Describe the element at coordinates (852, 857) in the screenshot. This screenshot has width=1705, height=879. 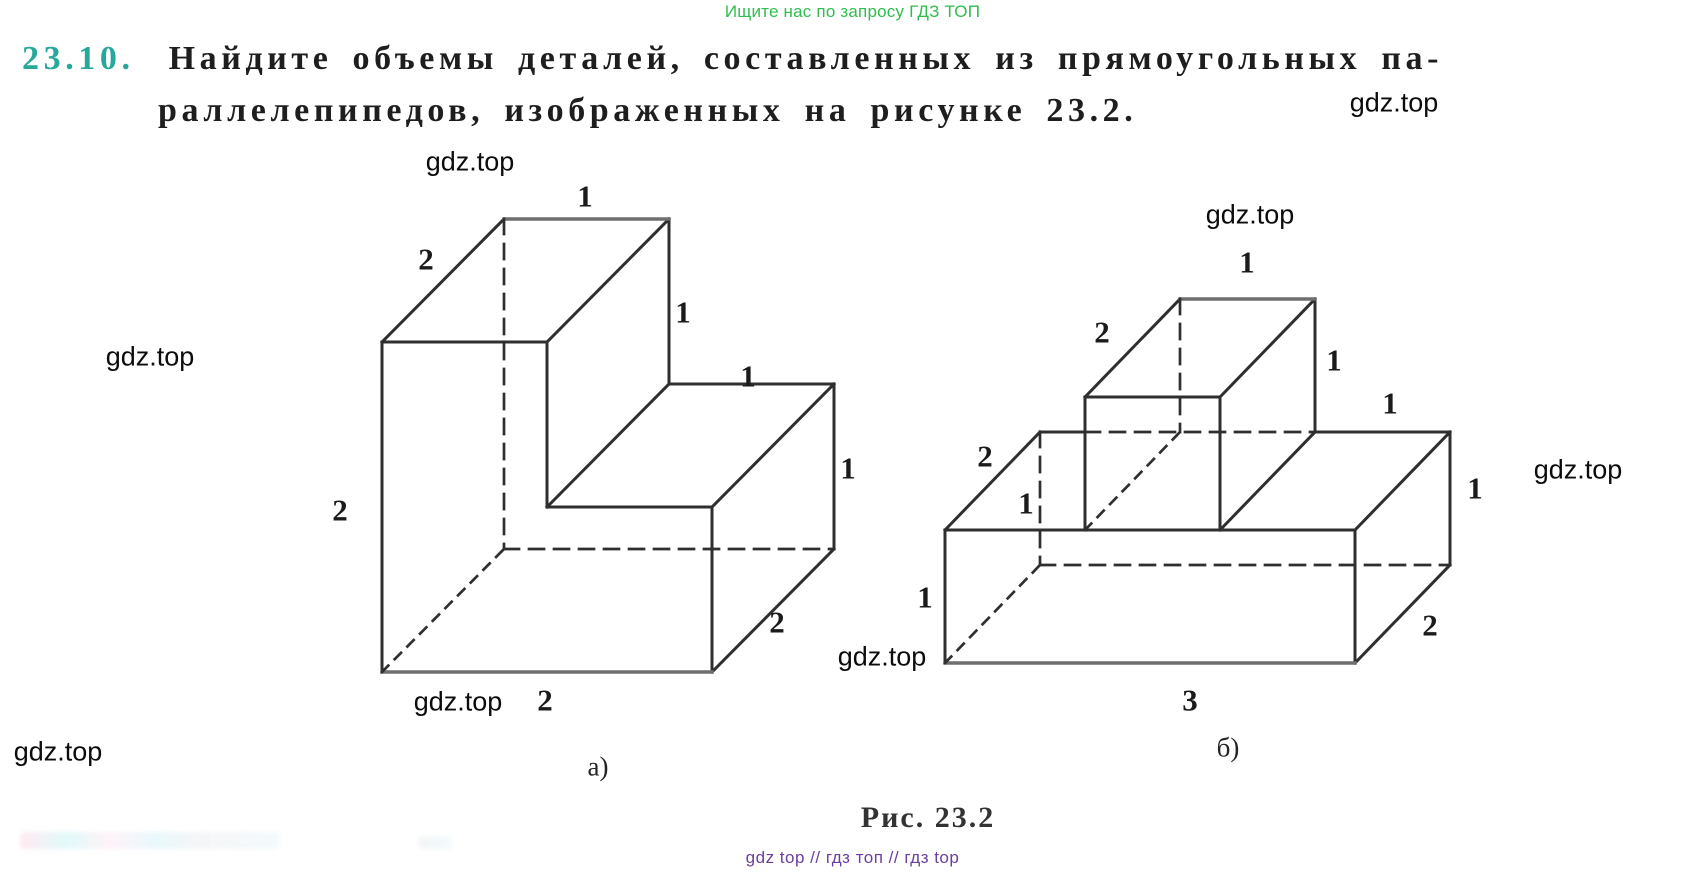
I see `footer-text: gdz top // гдз топ // гдз top` at that location.